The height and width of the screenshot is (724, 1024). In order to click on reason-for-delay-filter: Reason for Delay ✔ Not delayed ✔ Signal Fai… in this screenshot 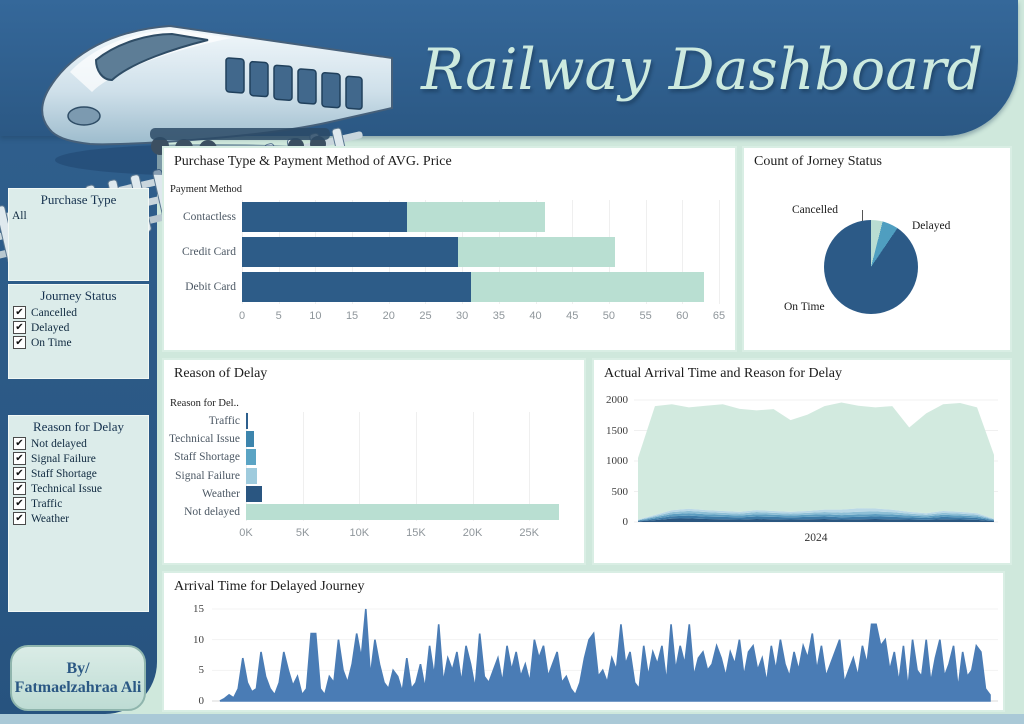, I will do `click(78, 513)`.